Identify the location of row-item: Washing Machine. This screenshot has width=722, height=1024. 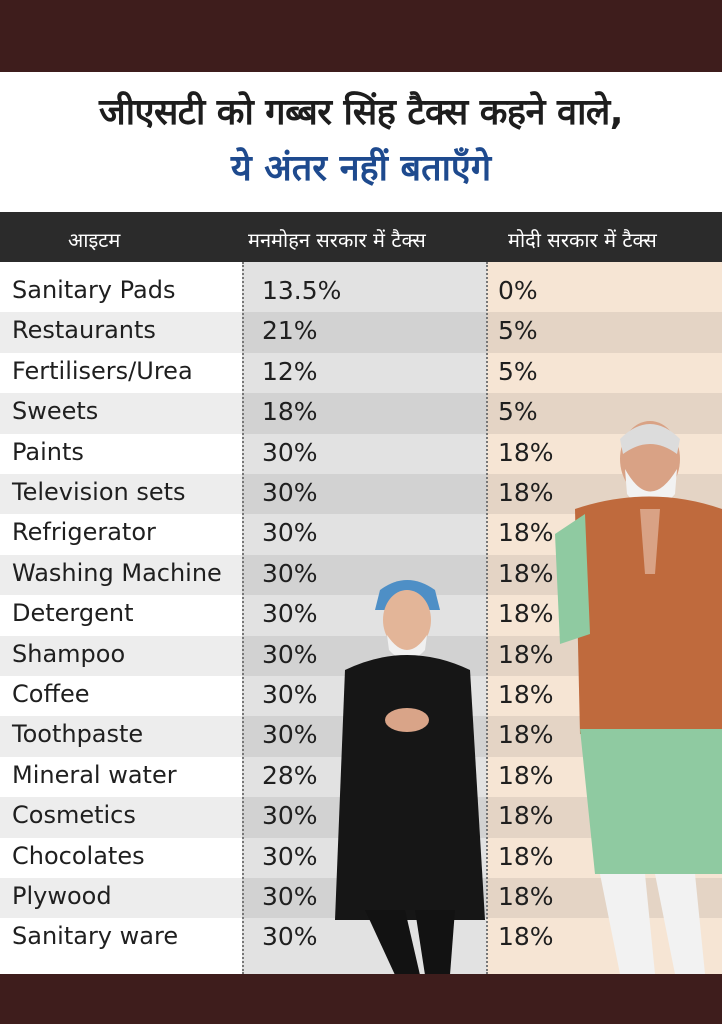
(117, 572).